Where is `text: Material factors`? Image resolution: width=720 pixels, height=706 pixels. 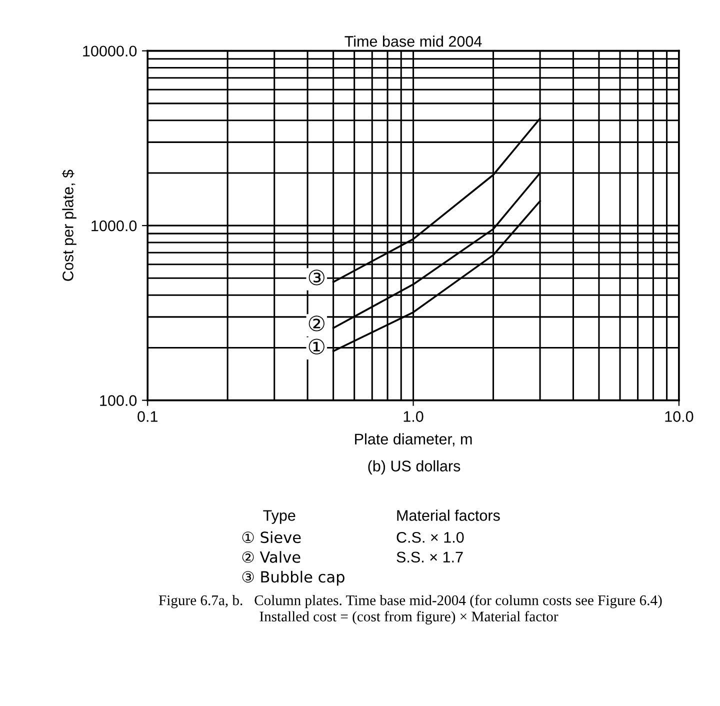 text: Material factors is located at coordinates (448, 515).